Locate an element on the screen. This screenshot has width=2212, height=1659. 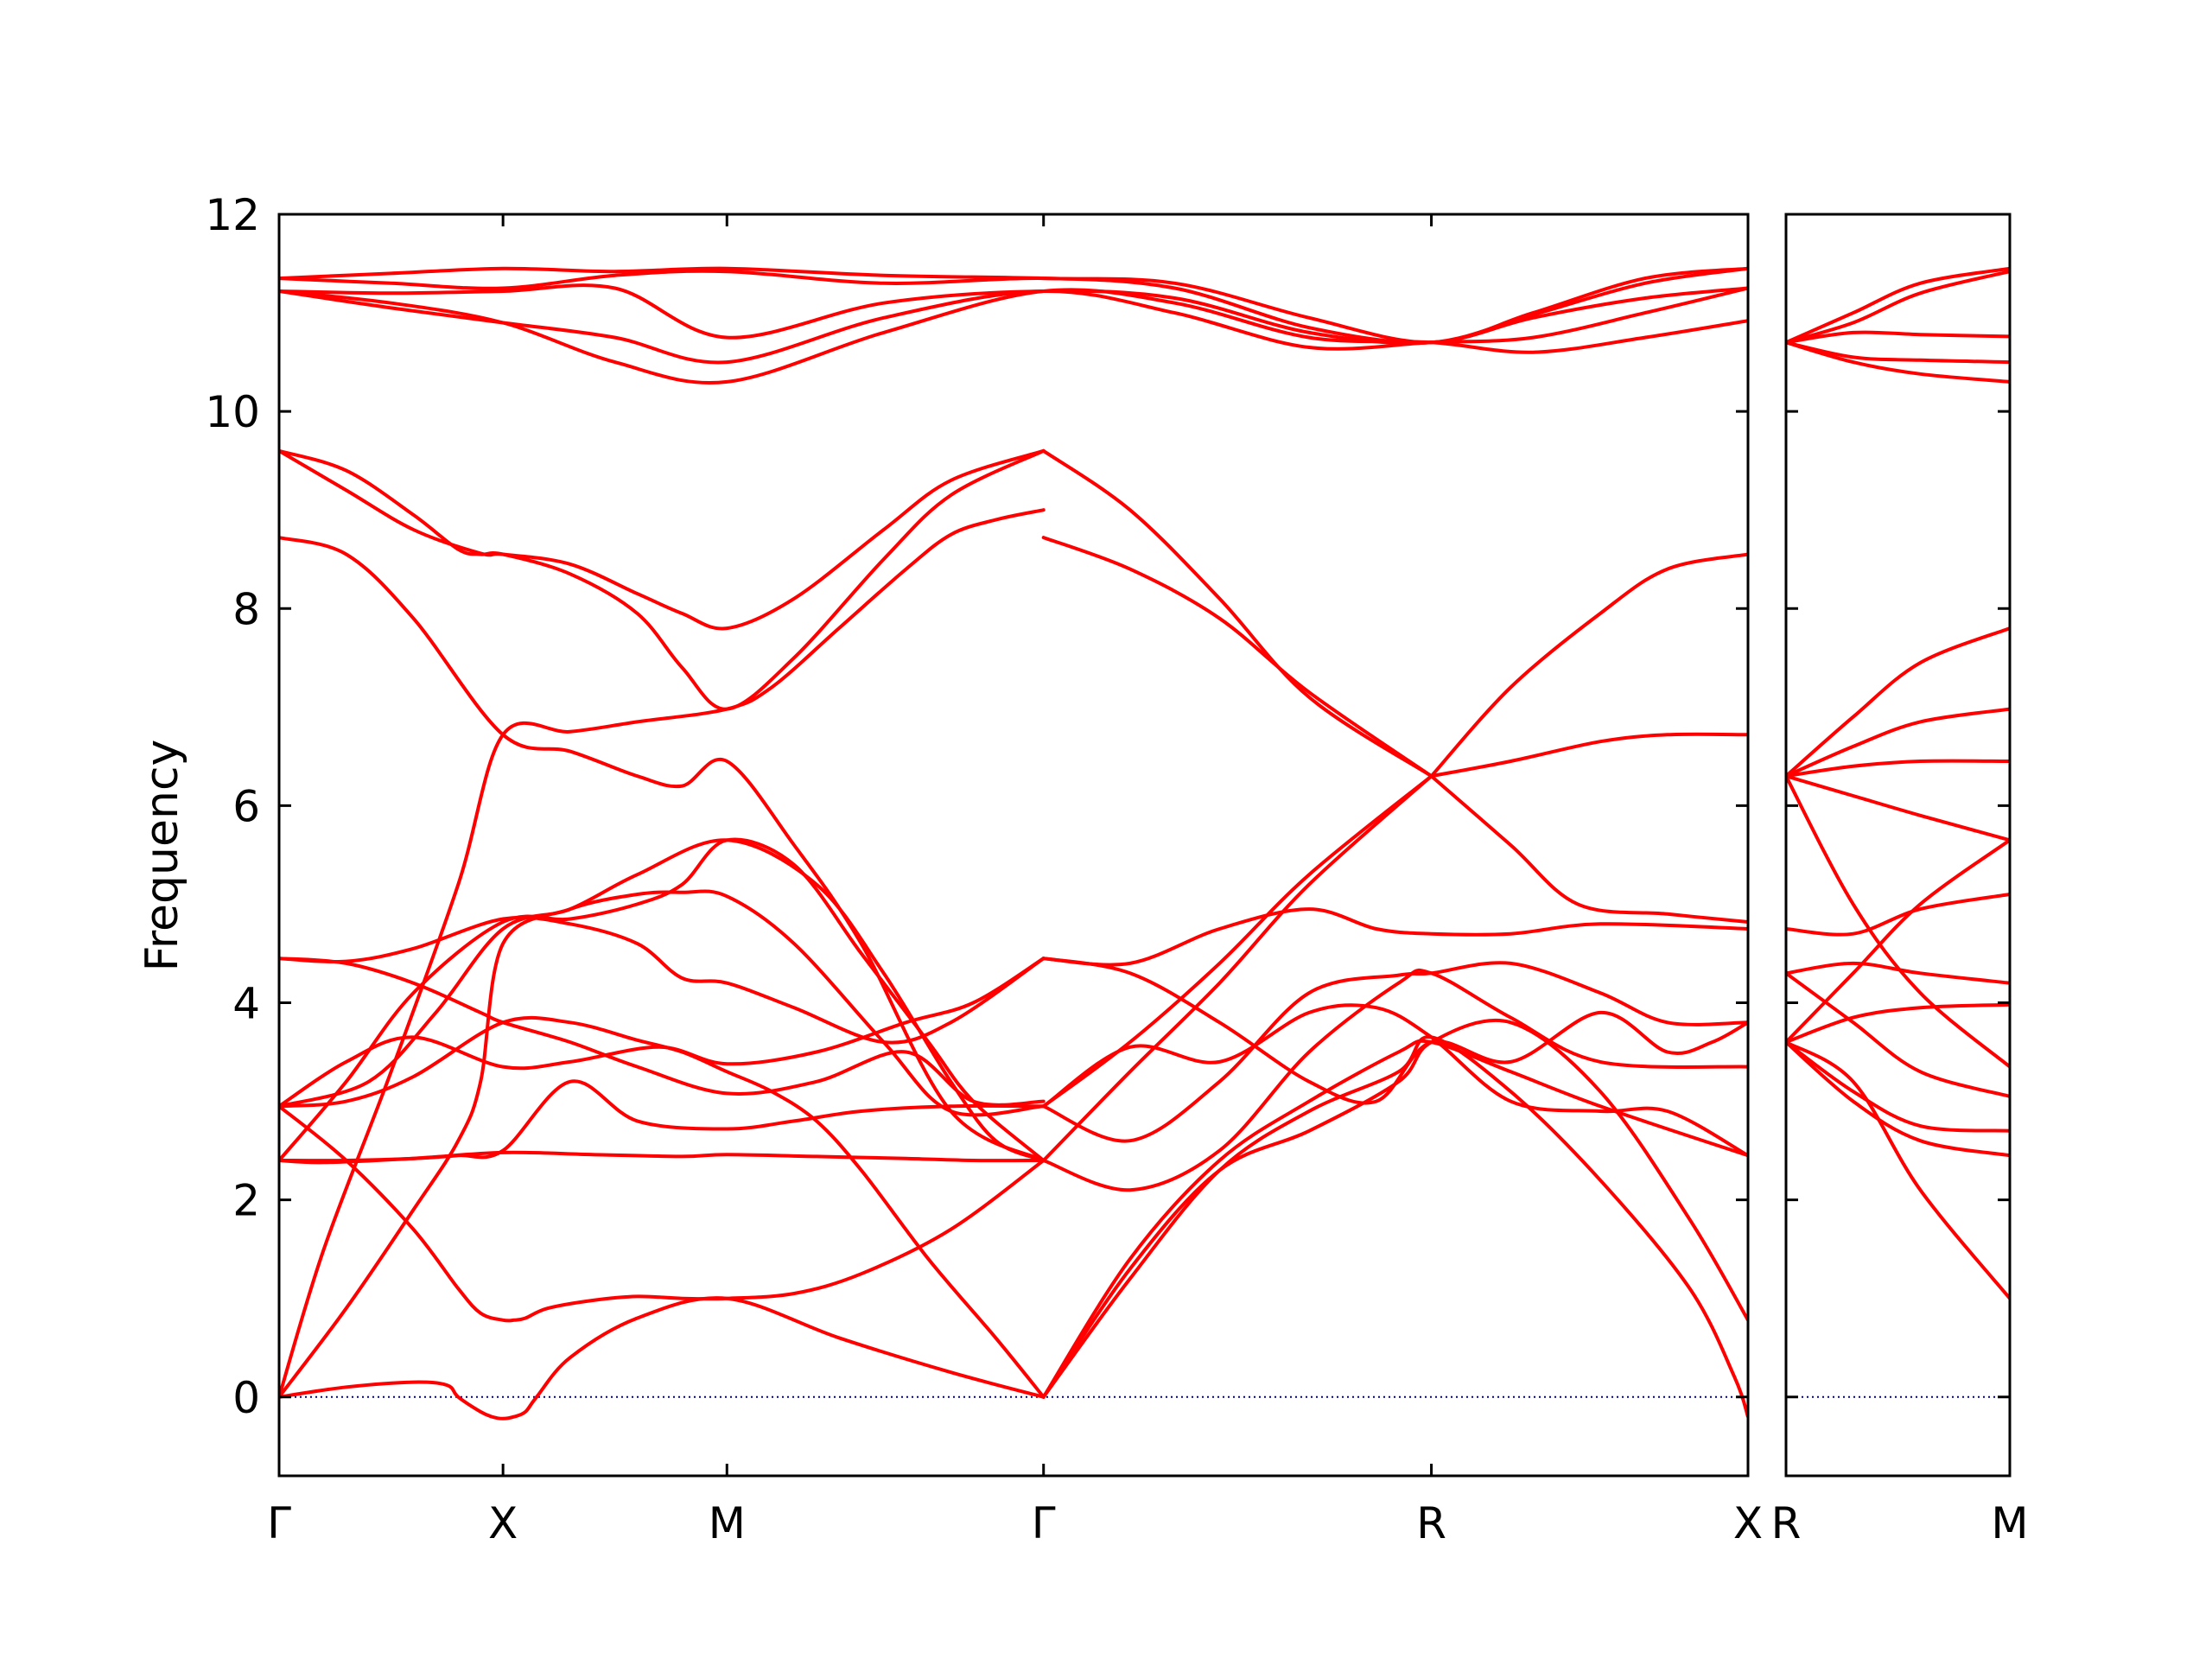
y-tick-label: 2 is located at coordinates (246, 1201).